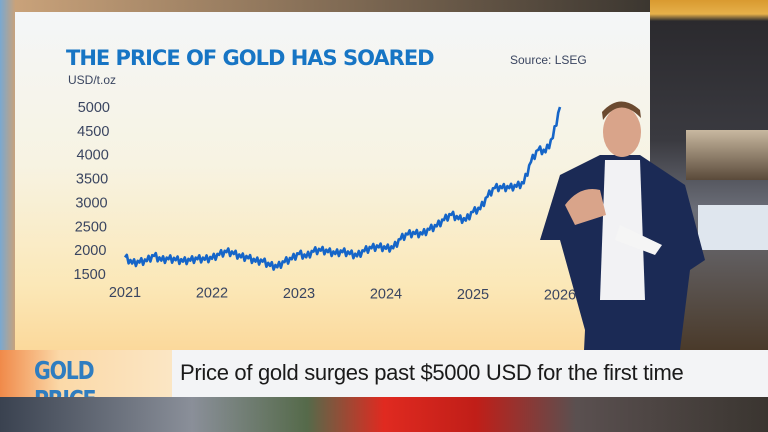 Image resolution: width=768 pixels, height=432 pixels. I want to click on y-tick-label: 2000, so click(90, 251).